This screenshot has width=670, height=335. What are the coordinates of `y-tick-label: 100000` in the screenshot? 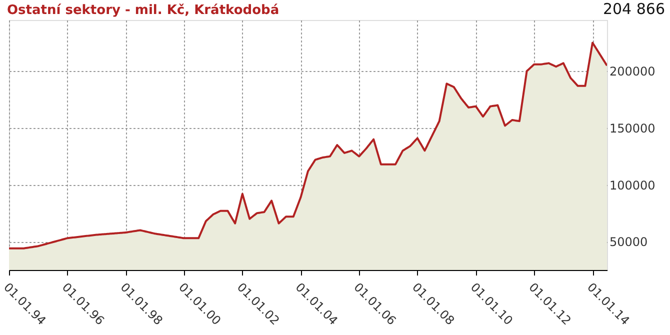 It's located at (633, 185).